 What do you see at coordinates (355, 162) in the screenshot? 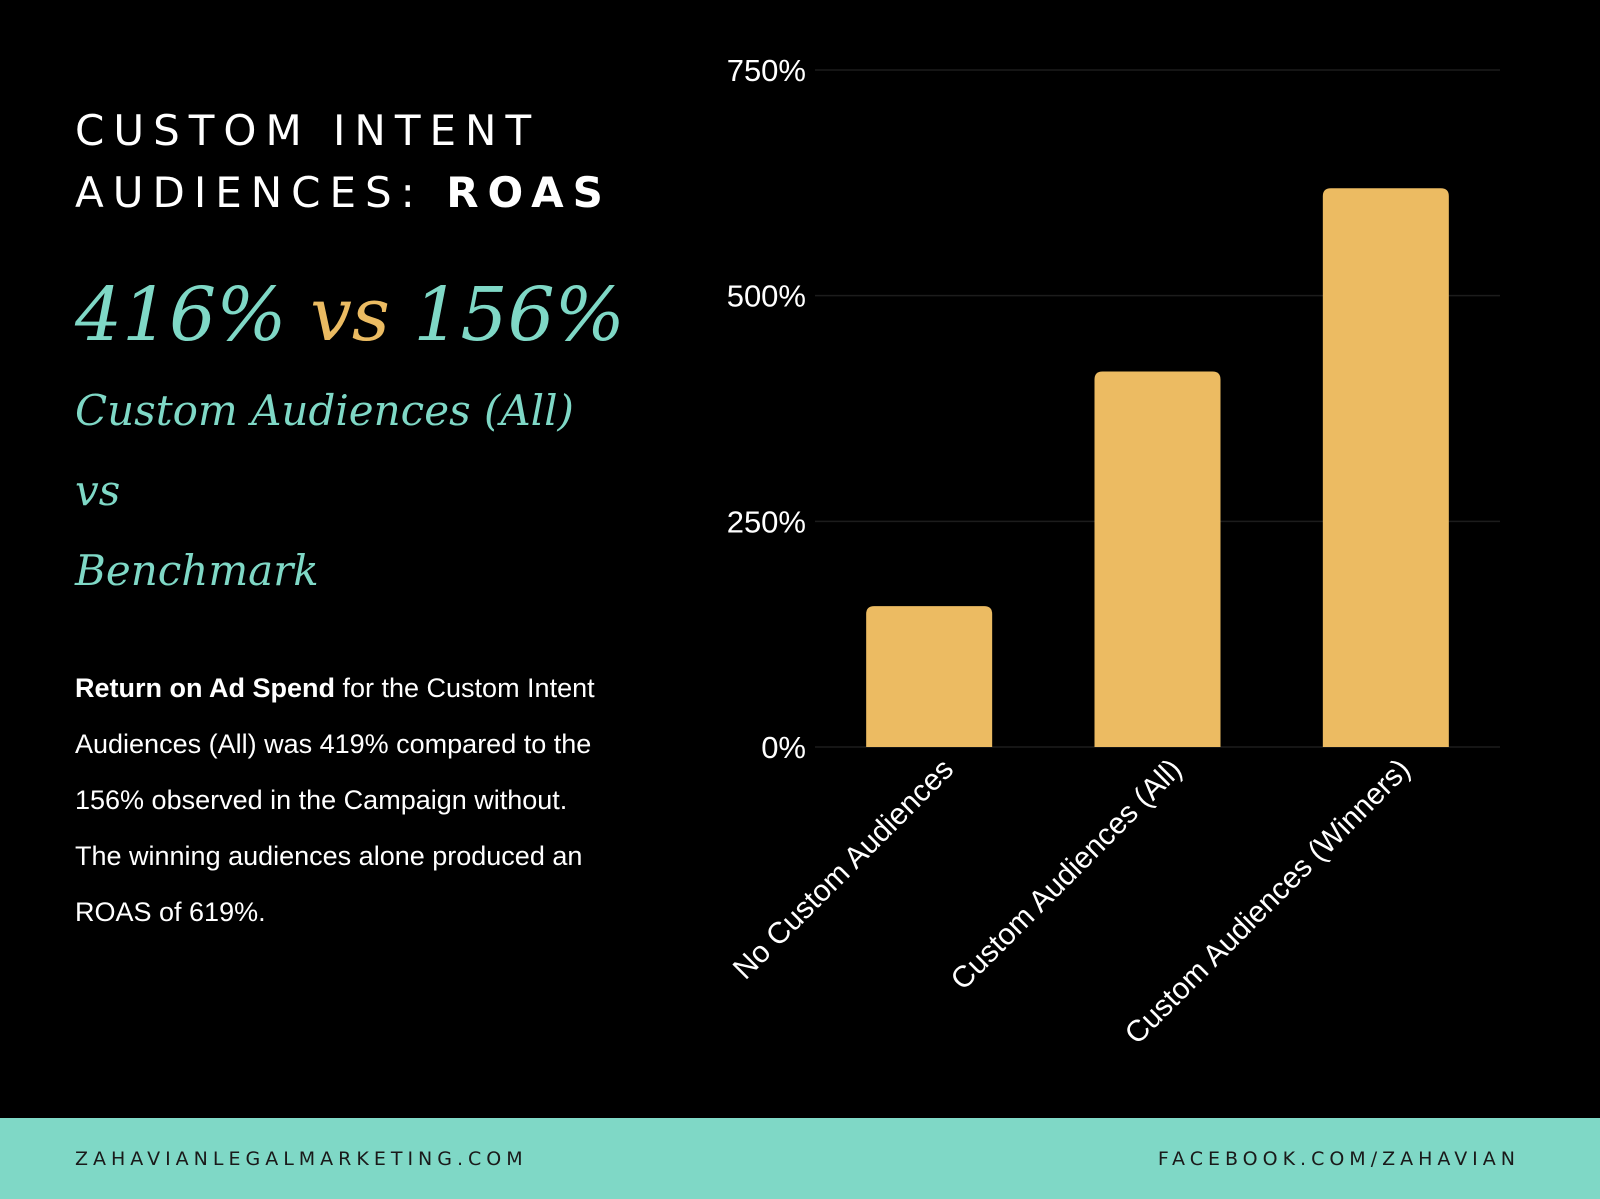
I see `page-title: CUSTOM INTENT AUDIENCES: ROAS` at bounding box center [355, 162].